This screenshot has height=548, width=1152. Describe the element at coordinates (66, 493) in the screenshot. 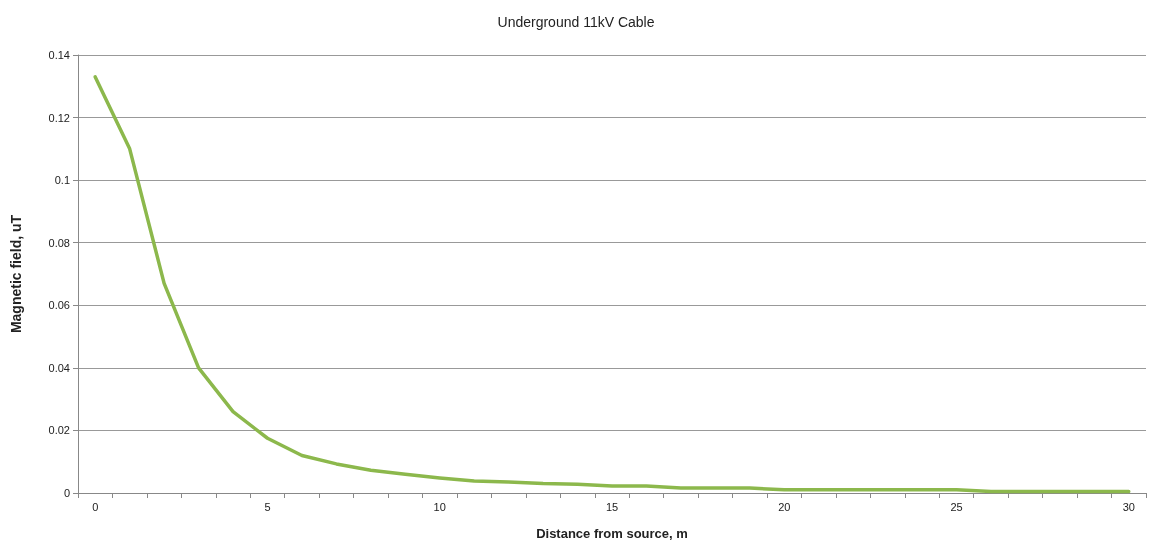

I see `y-tick-label: 0` at that location.